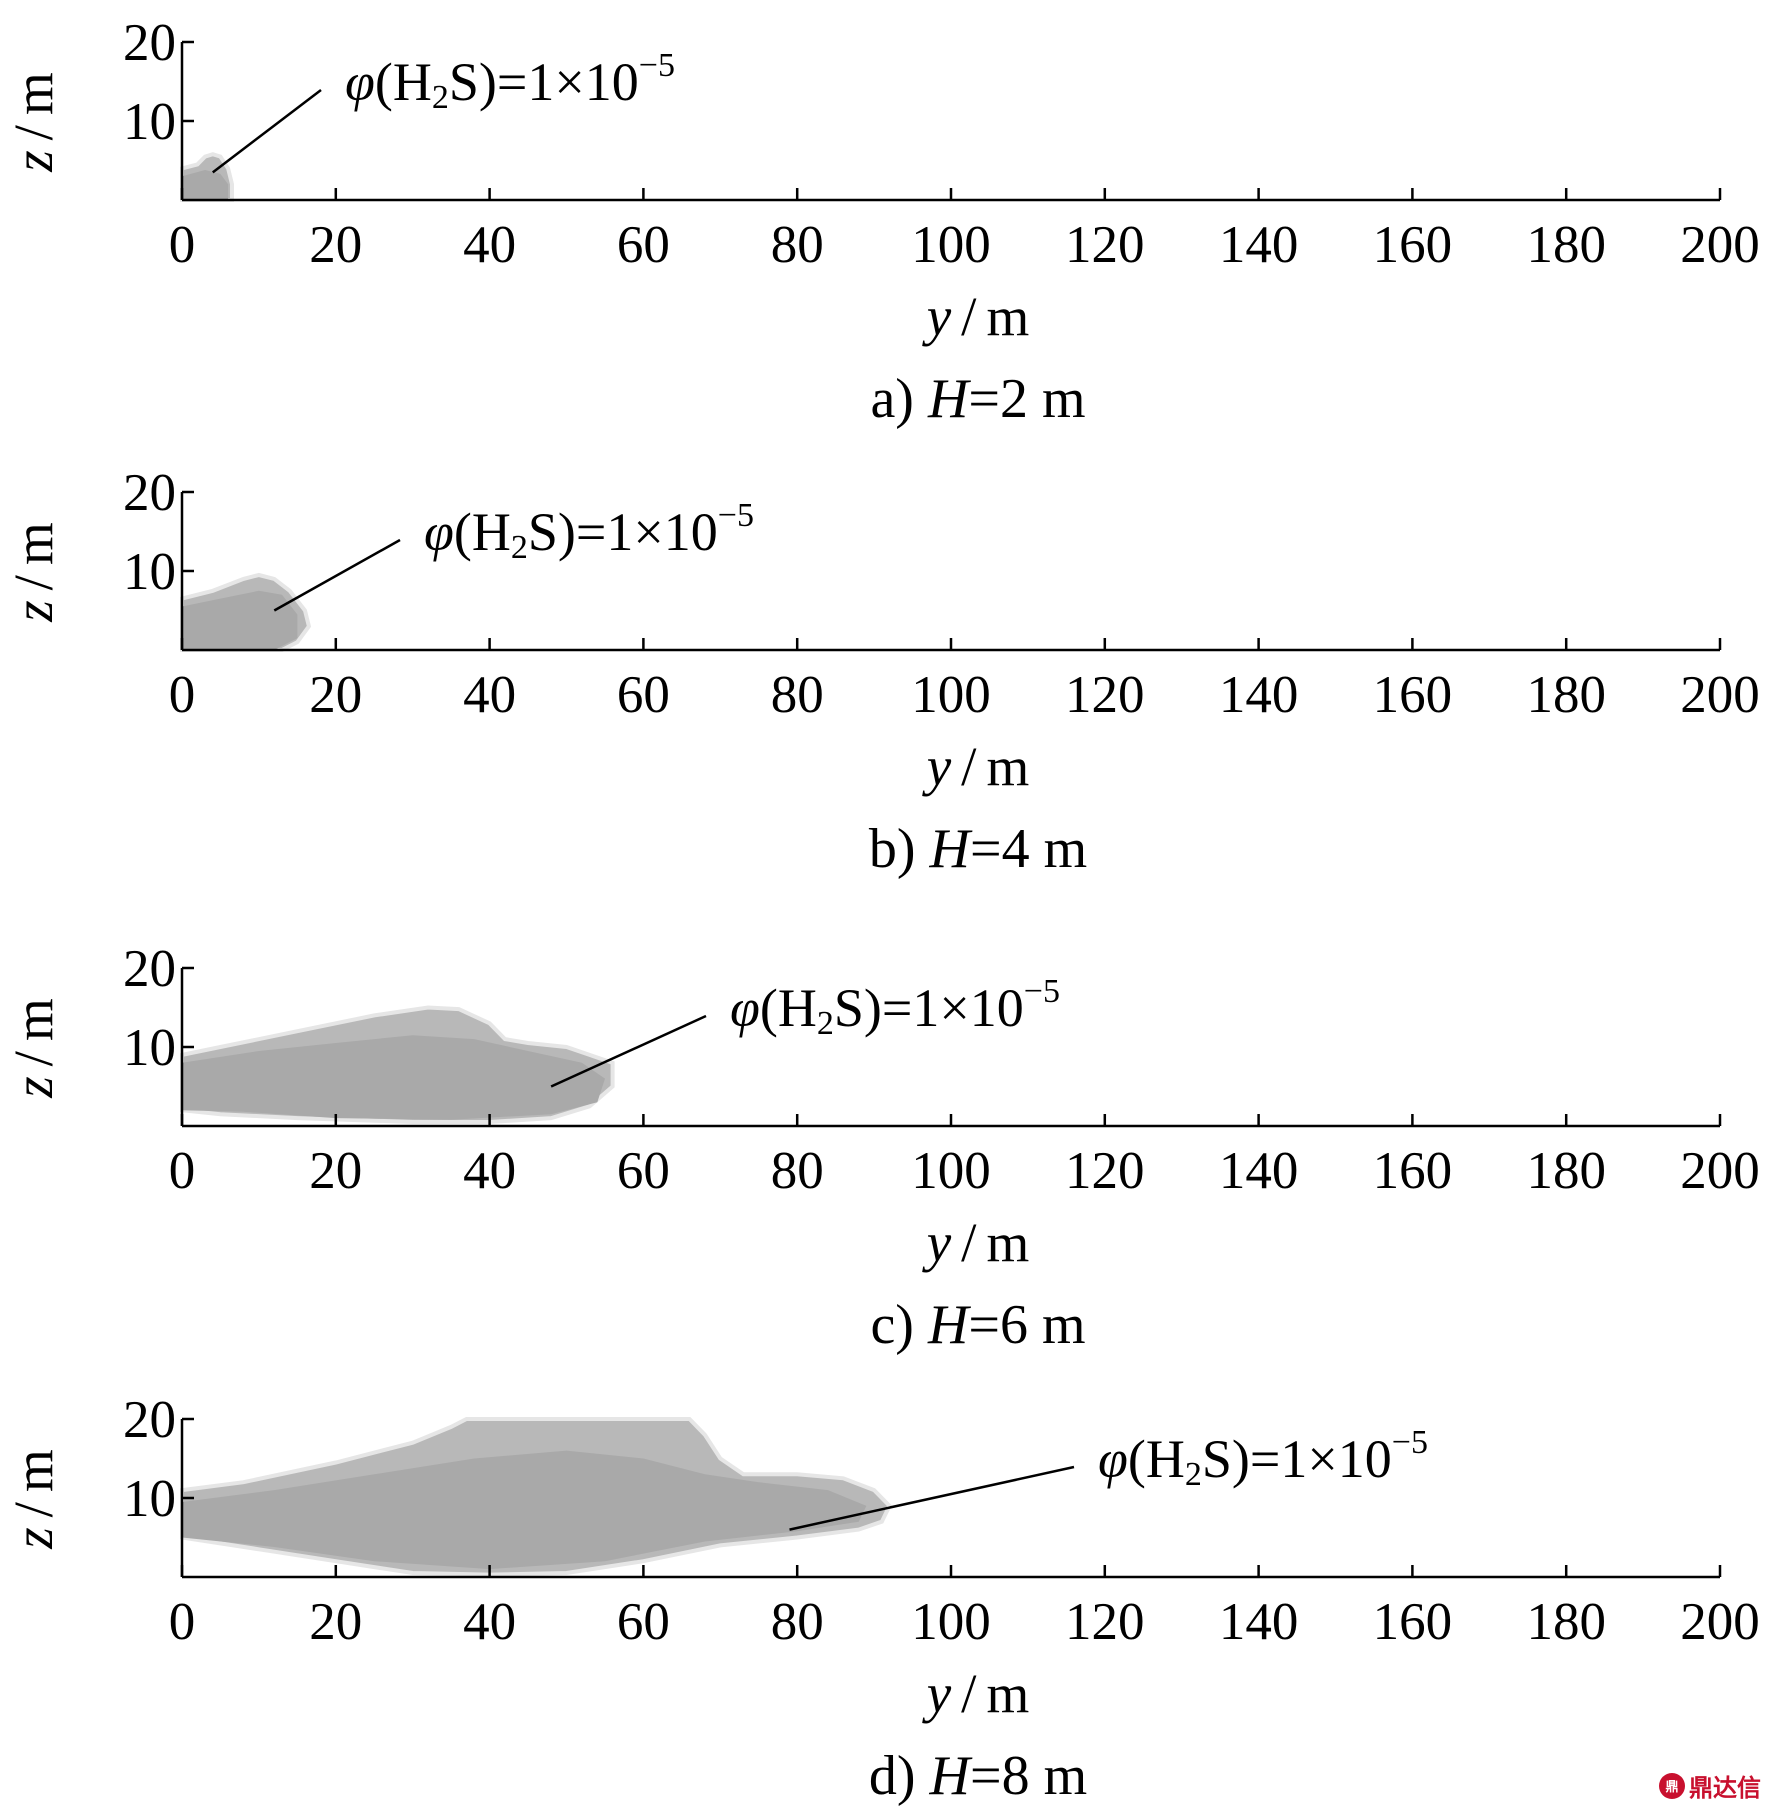  I want to click on caption-value: =6 m, so click(1026, 1325).